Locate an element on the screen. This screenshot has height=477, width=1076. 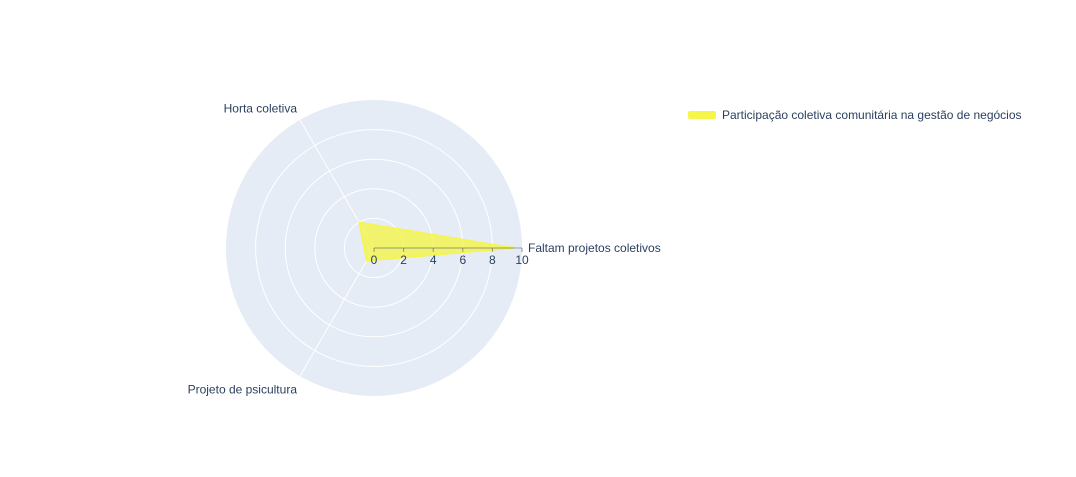
series-area is located at coordinates (436, 241).